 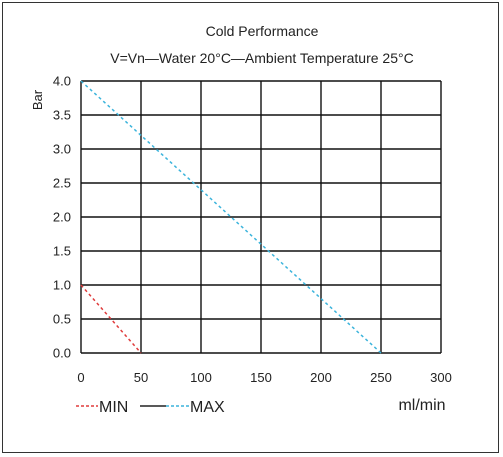 What do you see at coordinates (421, 405) in the screenshot?
I see `x-axis-unit-label: ml/min` at bounding box center [421, 405].